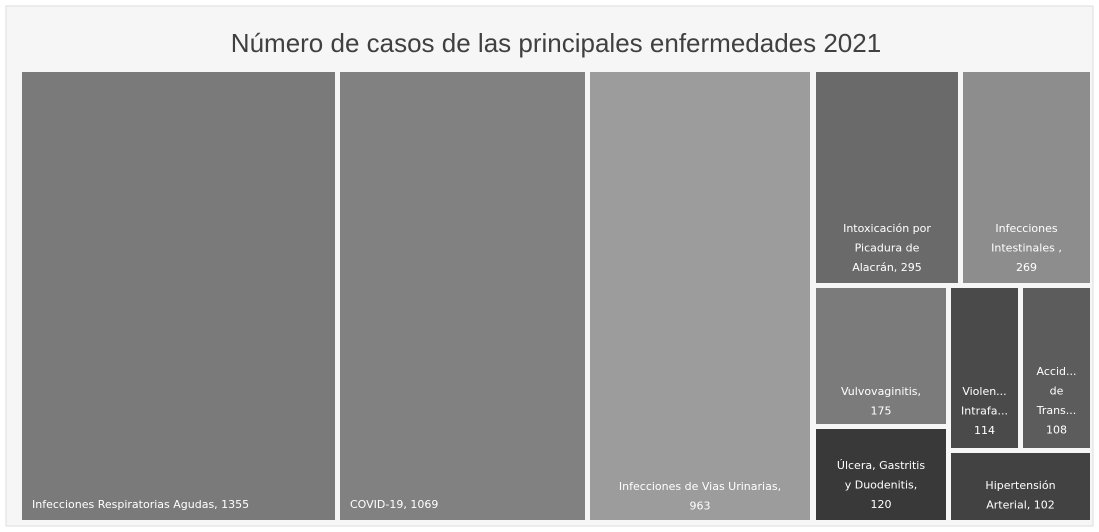 The image size is (1099, 532). What do you see at coordinates (1056, 430) in the screenshot?
I see `data-label: 108` at bounding box center [1056, 430].